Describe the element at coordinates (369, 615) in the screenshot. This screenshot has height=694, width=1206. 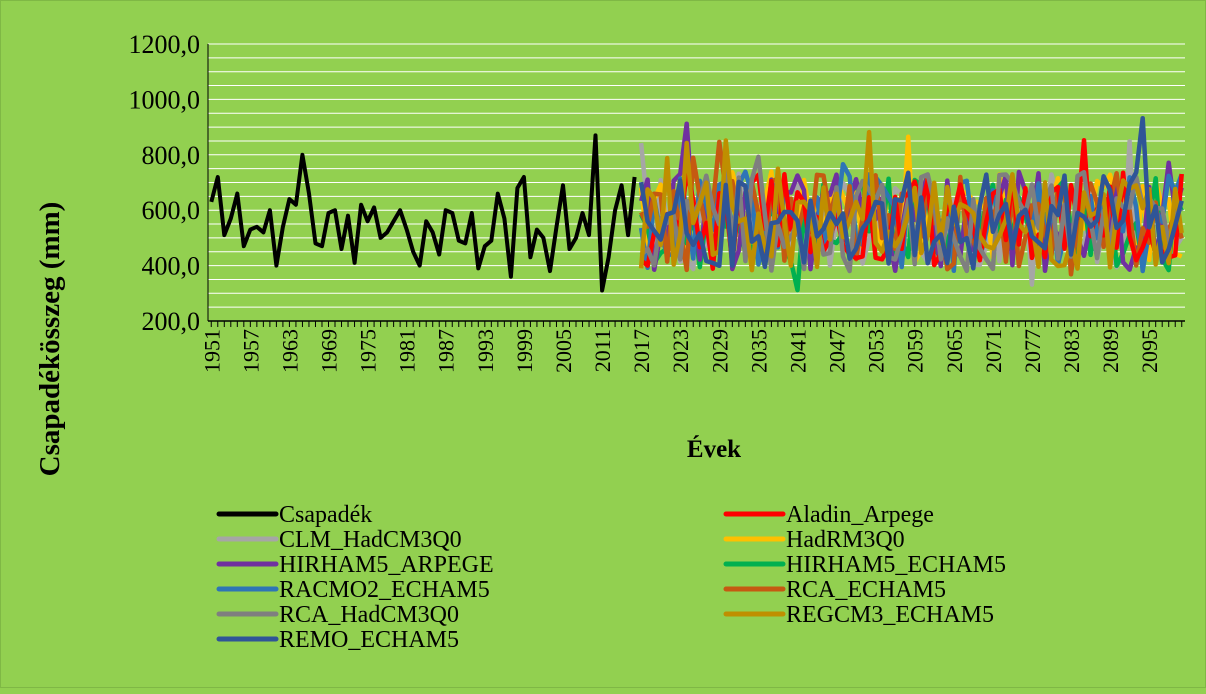
I see `legend-label: RCA_HadCM3Q0` at that location.